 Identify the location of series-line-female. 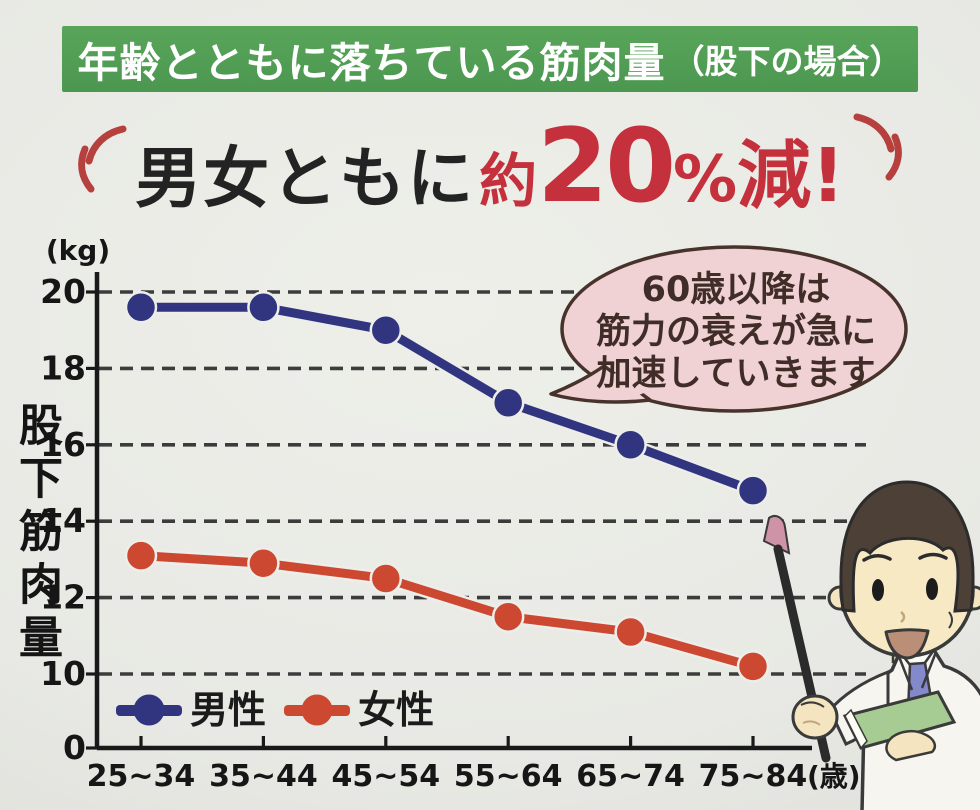
(447, 611).